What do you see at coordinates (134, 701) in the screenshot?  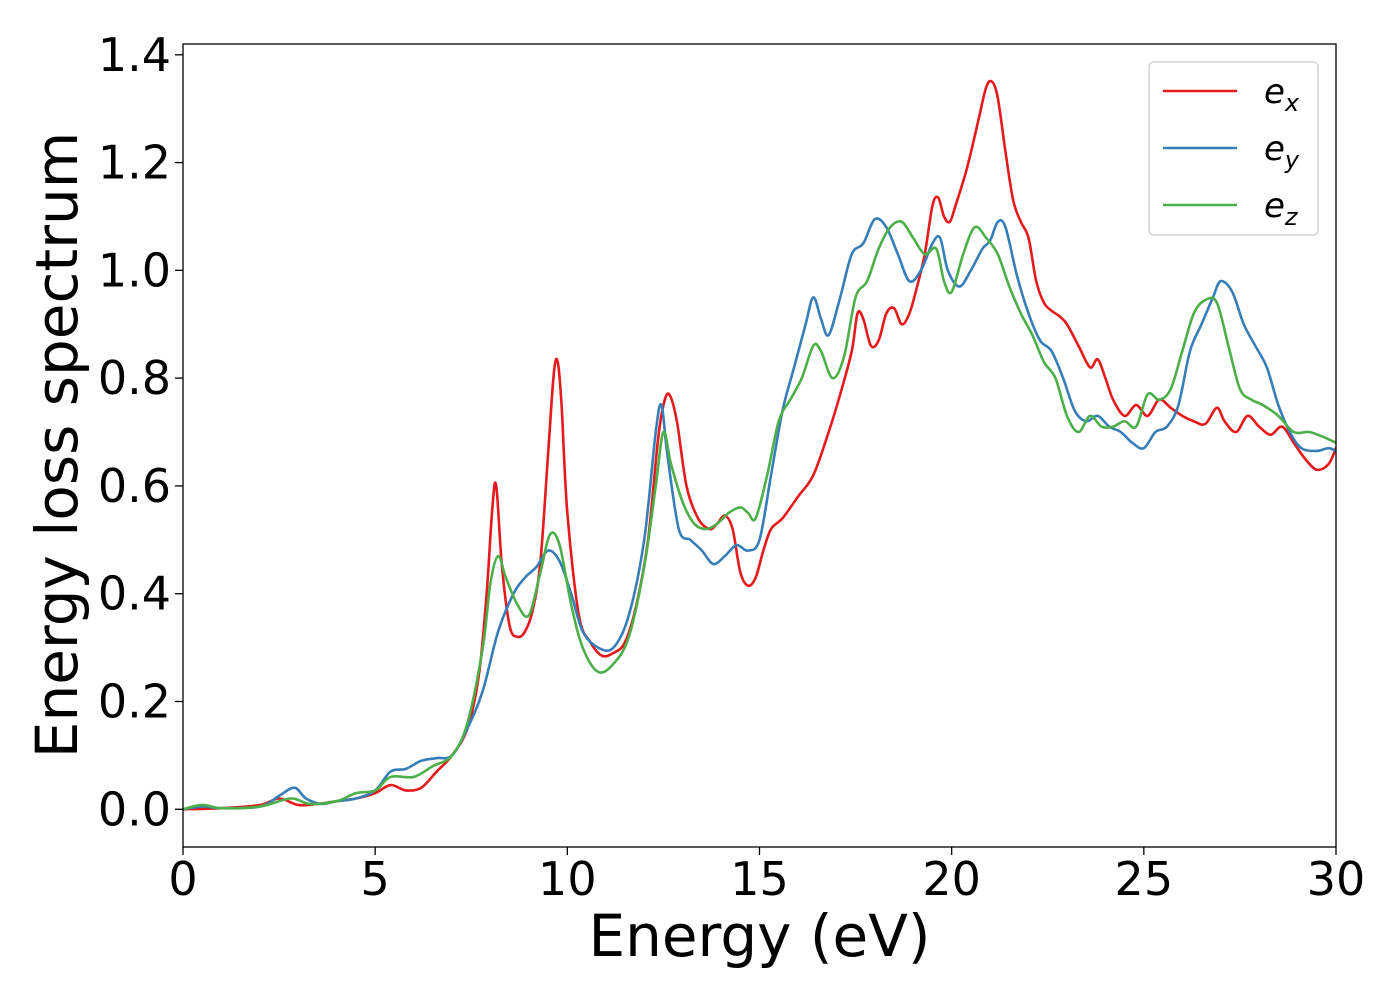 I see `y-tick-label: 0.2` at bounding box center [134, 701].